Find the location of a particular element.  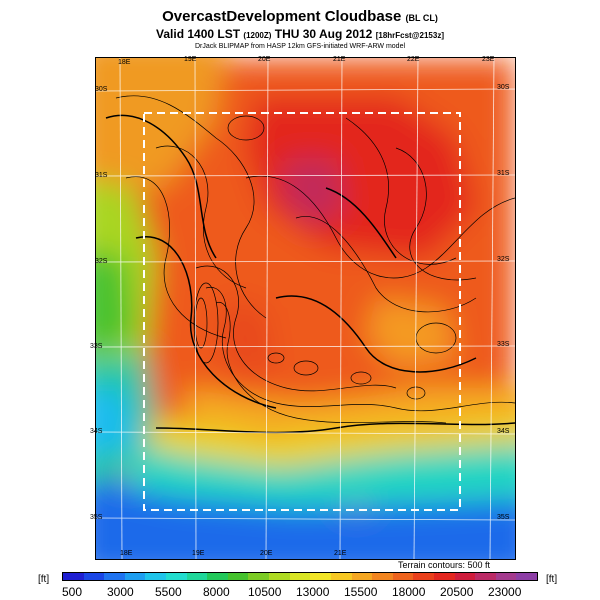

lon-bottom-label-1: 19E is located at coordinates (198, 553).